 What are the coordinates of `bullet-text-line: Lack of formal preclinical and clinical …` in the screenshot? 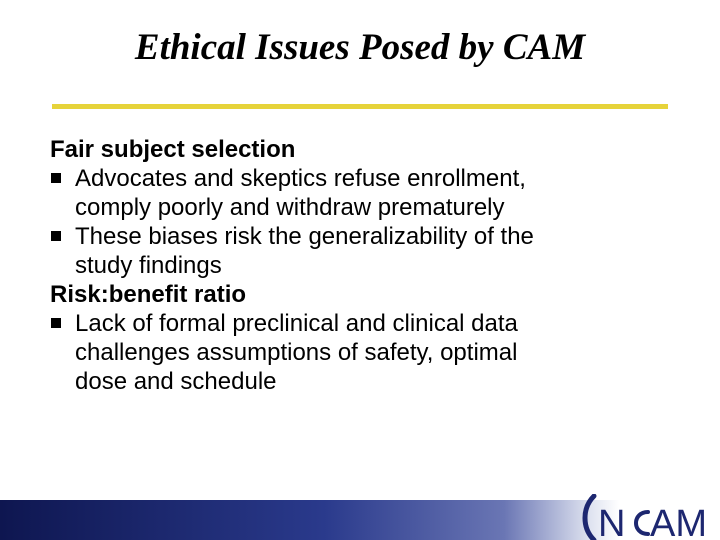 It's located at (296, 323).